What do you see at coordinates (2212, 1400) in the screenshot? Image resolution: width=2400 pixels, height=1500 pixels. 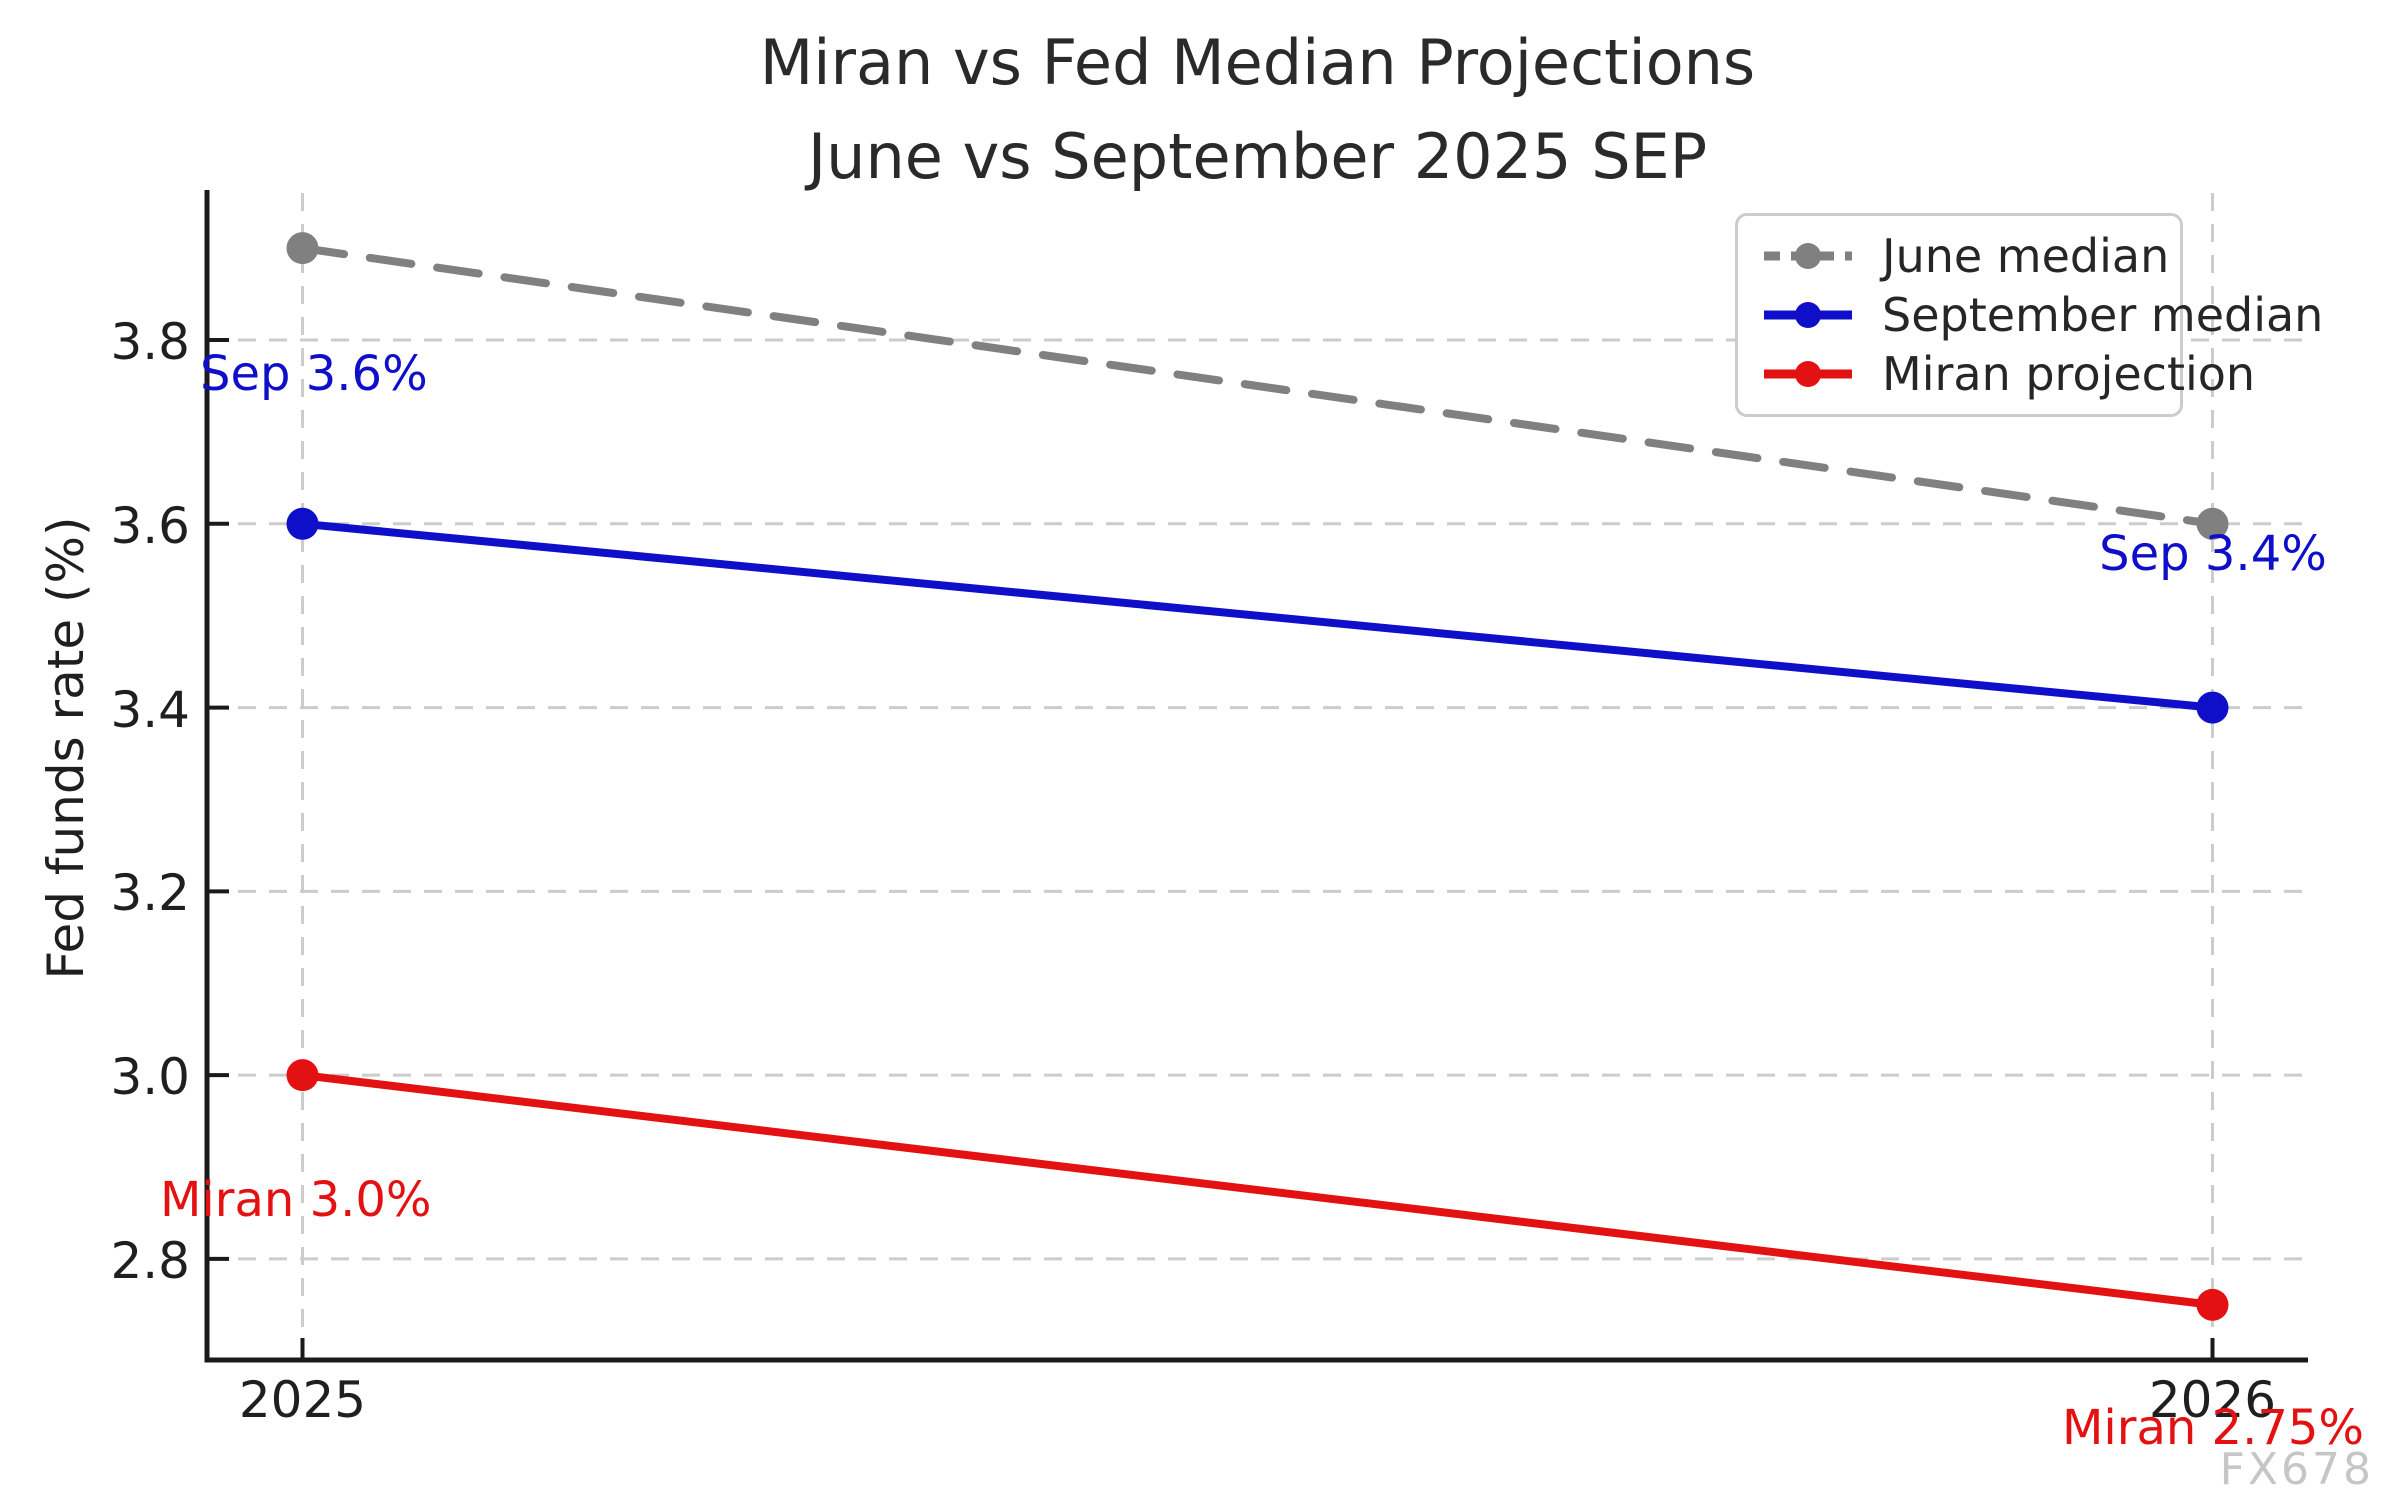 I see `x-tick-label: 2026` at bounding box center [2212, 1400].